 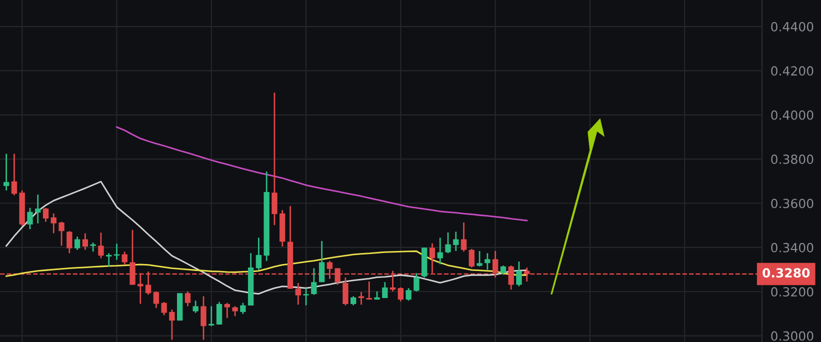 I want to click on y-tick-label: 0.4400, so click(x=792, y=27).